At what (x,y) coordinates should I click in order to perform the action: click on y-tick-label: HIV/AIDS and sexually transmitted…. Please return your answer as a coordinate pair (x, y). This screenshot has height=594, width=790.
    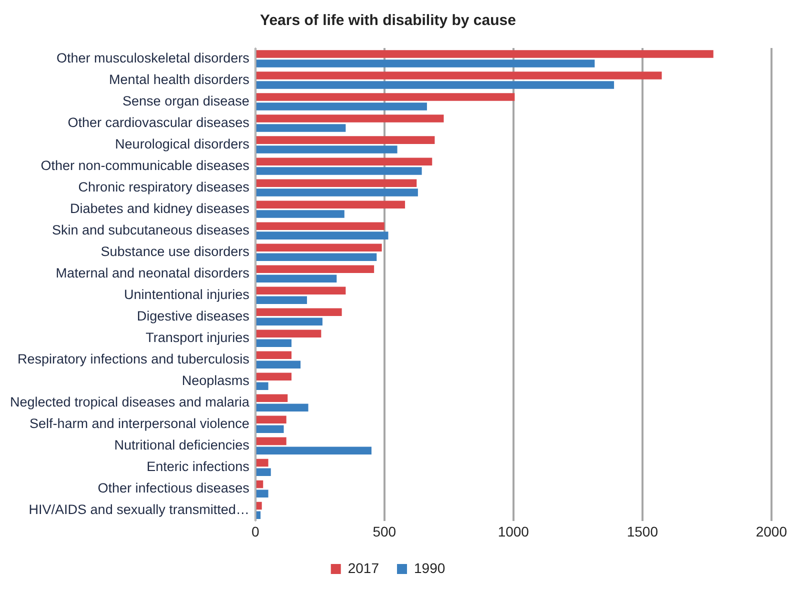
    Looking at the image, I should click on (139, 510).